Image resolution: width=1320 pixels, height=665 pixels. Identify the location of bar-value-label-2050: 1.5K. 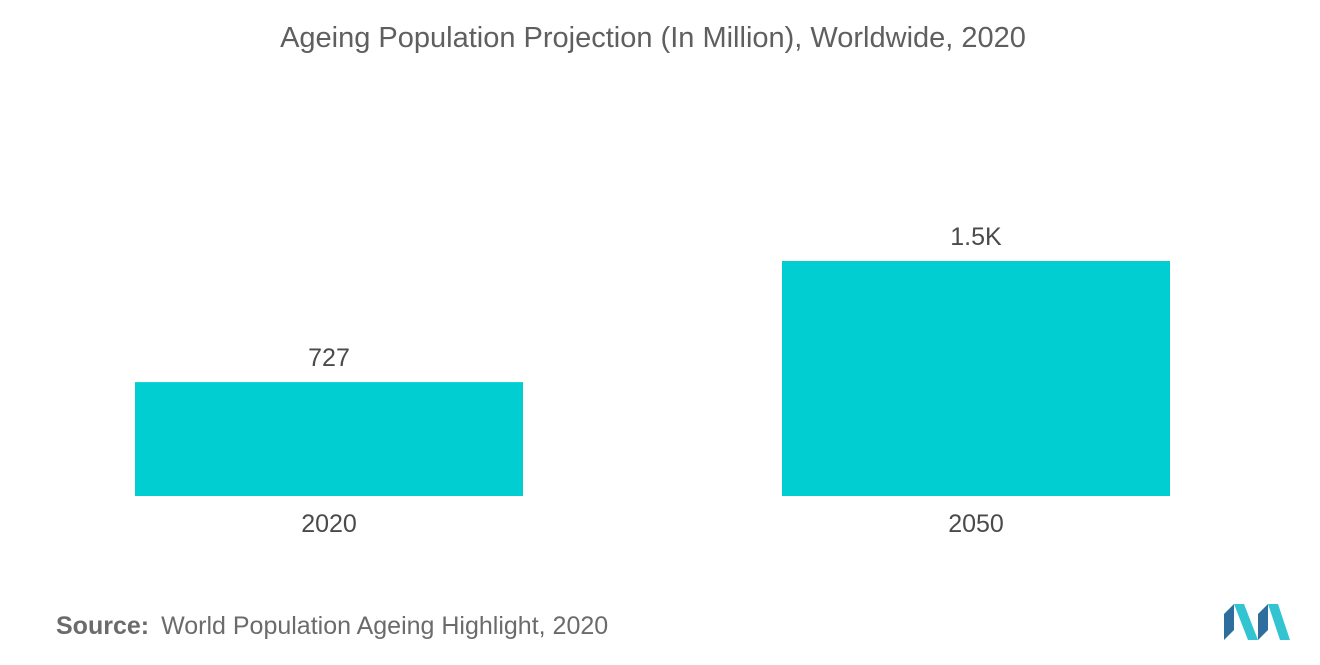
(976, 237).